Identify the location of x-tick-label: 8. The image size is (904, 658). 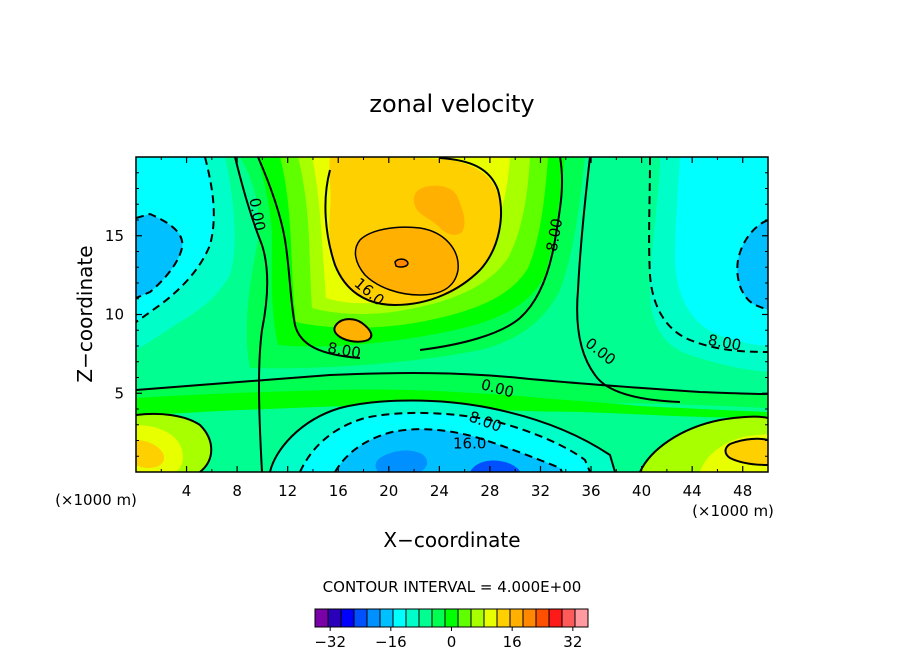
(237, 491).